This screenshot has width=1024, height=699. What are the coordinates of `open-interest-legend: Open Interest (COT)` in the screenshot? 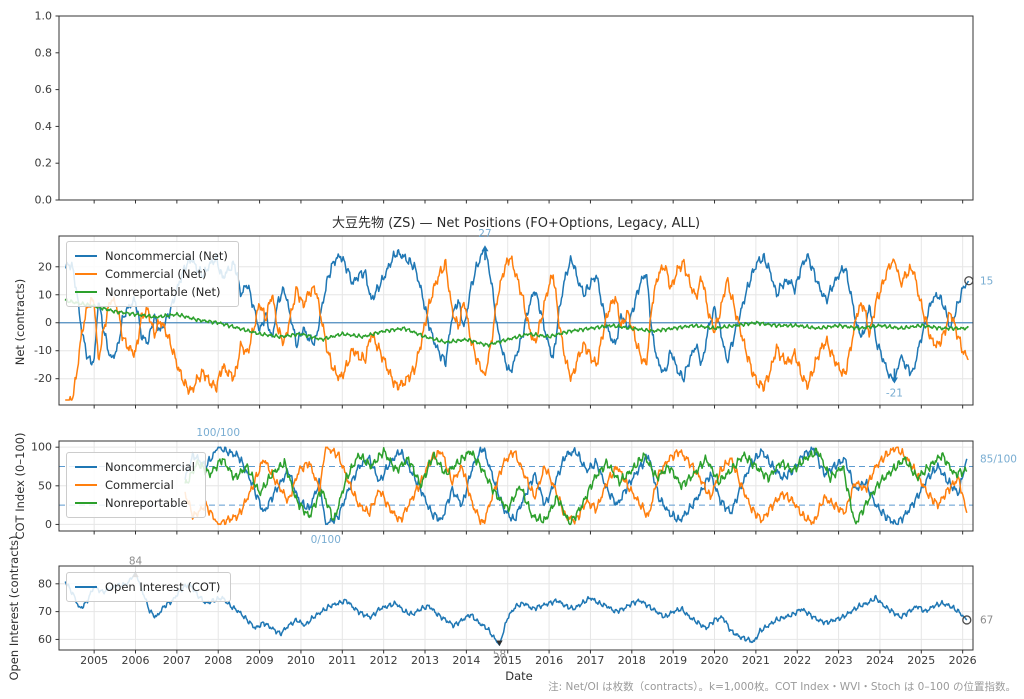 It's located at (149, 587).